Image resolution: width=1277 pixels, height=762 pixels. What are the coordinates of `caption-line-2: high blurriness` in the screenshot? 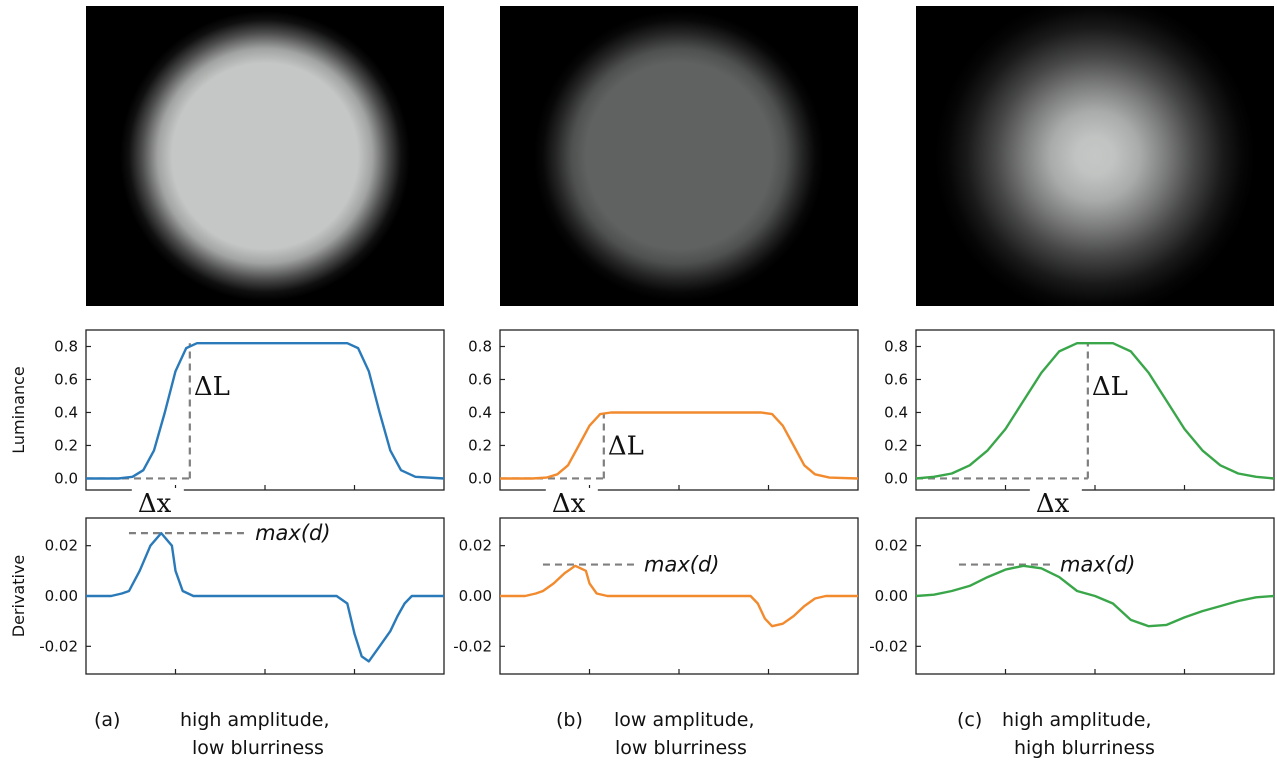 It's located at (1084, 748).